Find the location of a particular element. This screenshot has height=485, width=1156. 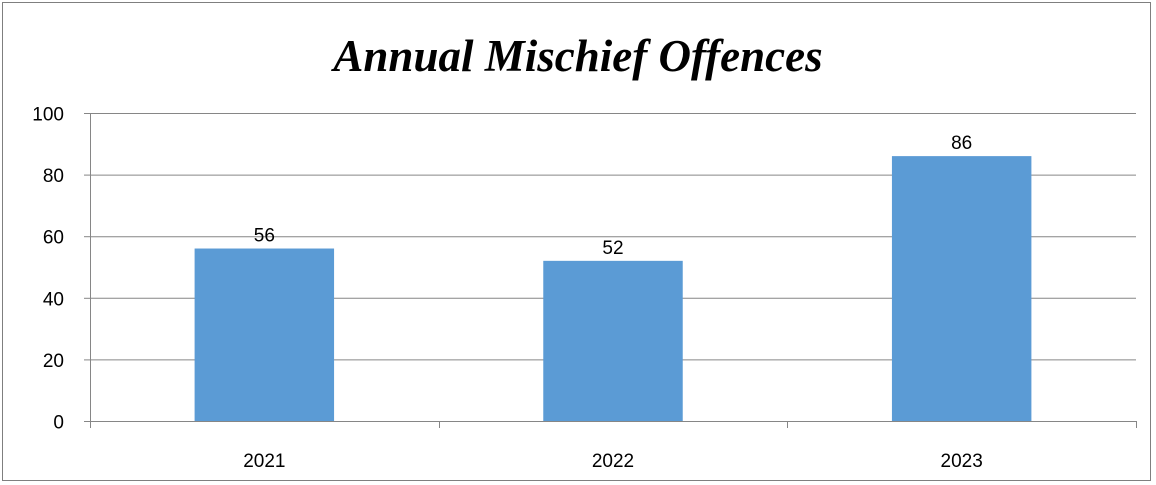

x-tick-label-2023: 2023 is located at coordinates (962, 461).